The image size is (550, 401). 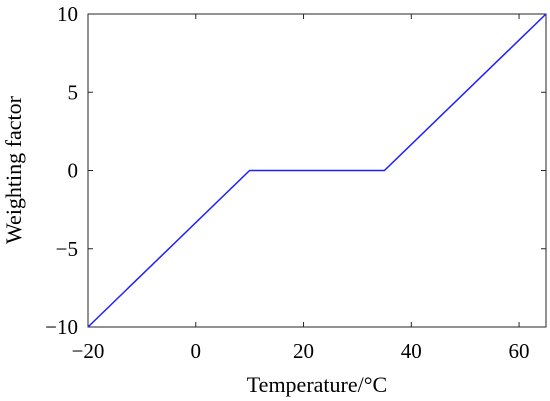 I want to click on x-tick-labels: −20 0 20 40 60, so click(x=301, y=351).